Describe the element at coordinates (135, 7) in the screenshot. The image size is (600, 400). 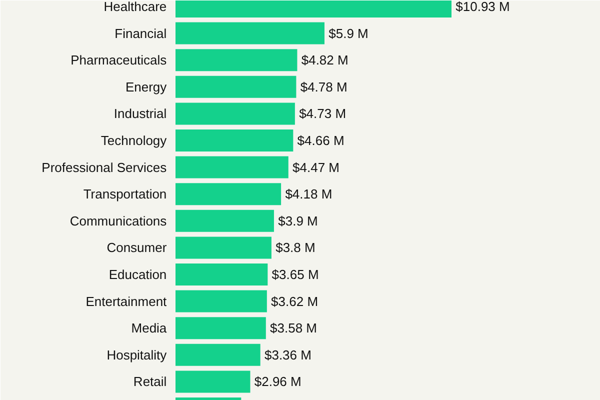
I see `y-tick-label: Healthcare` at that location.